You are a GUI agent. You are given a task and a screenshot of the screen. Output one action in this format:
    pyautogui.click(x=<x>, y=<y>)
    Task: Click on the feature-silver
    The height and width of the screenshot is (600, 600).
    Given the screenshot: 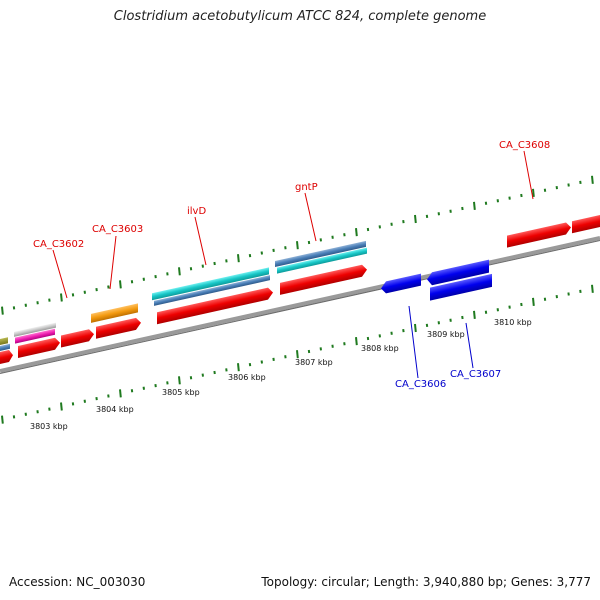 What is the action you would take?
    pyautogui.click(x=35, y=329)
    